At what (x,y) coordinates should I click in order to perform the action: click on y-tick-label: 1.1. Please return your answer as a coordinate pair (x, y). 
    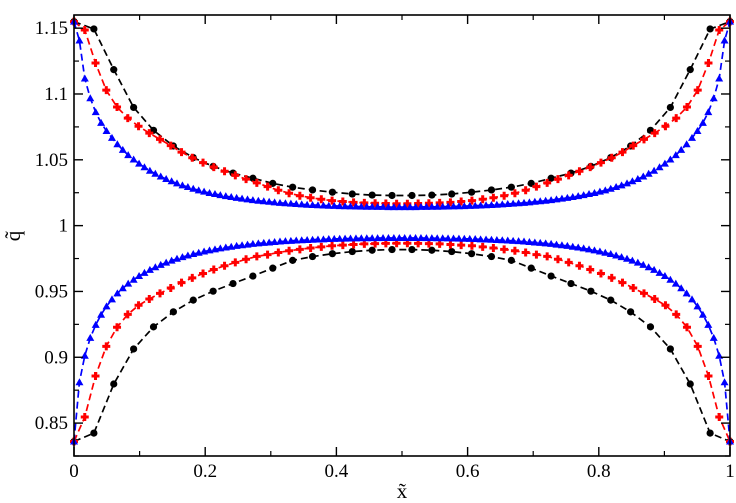
    Looking at the image, I should click on (56, 94).